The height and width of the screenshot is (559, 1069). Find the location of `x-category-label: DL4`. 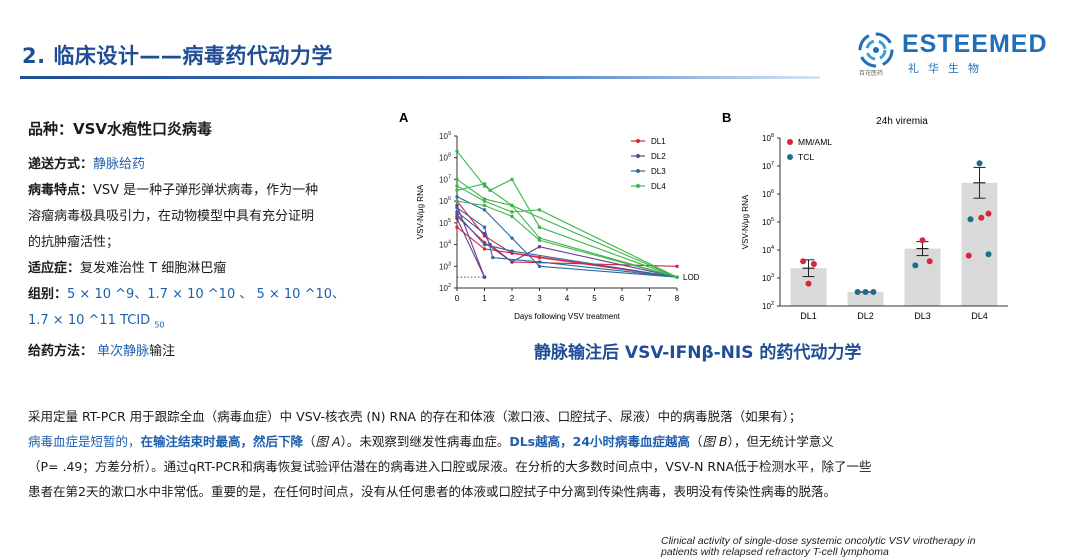

x-category-label: DL4 is located at coordinates (979, 316).